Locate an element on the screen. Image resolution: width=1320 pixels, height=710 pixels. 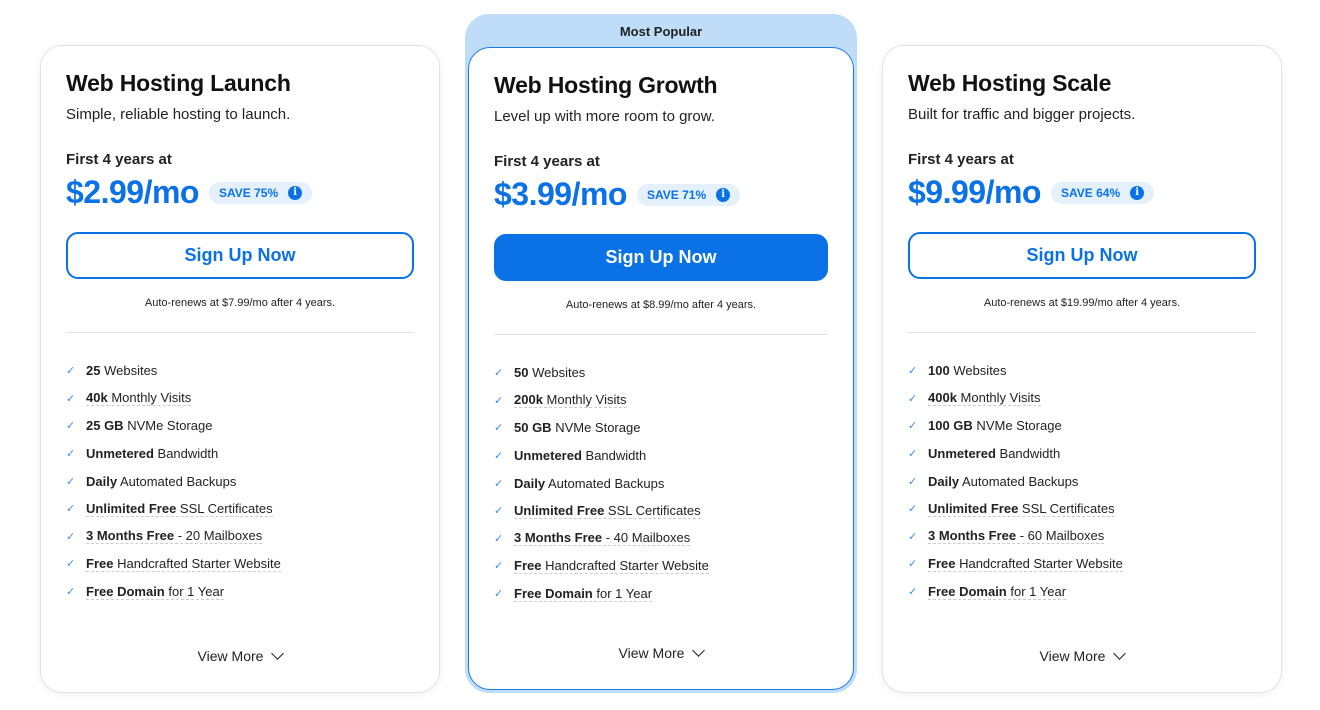
feature-item: ✓ 400k Monthly Visits is located at coordinates (1082, 399).